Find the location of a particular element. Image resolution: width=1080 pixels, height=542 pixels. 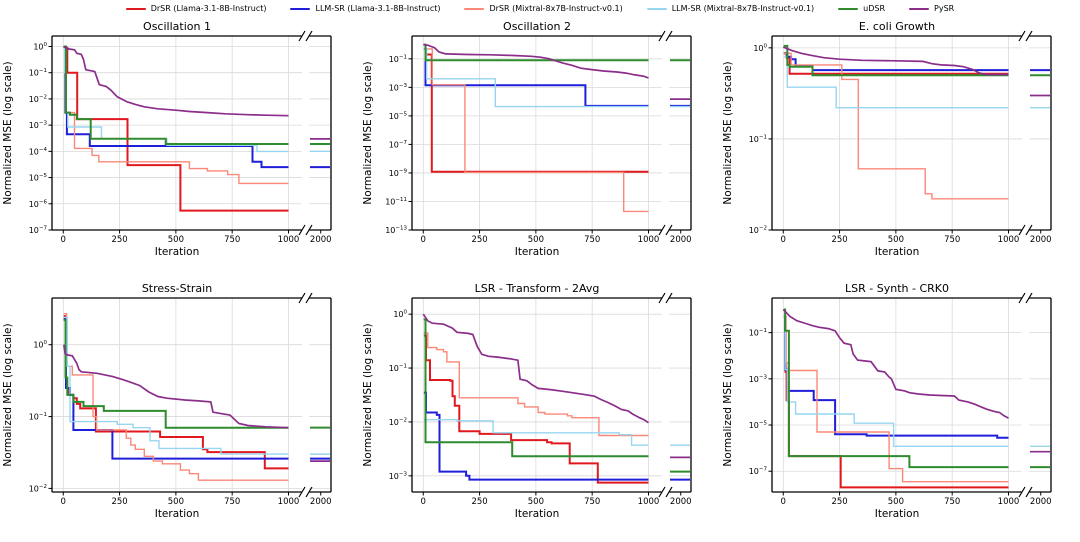

series-llm-sr-mixtral-8x7b-instruct-v0-1- is located at coordinates (536, 432).